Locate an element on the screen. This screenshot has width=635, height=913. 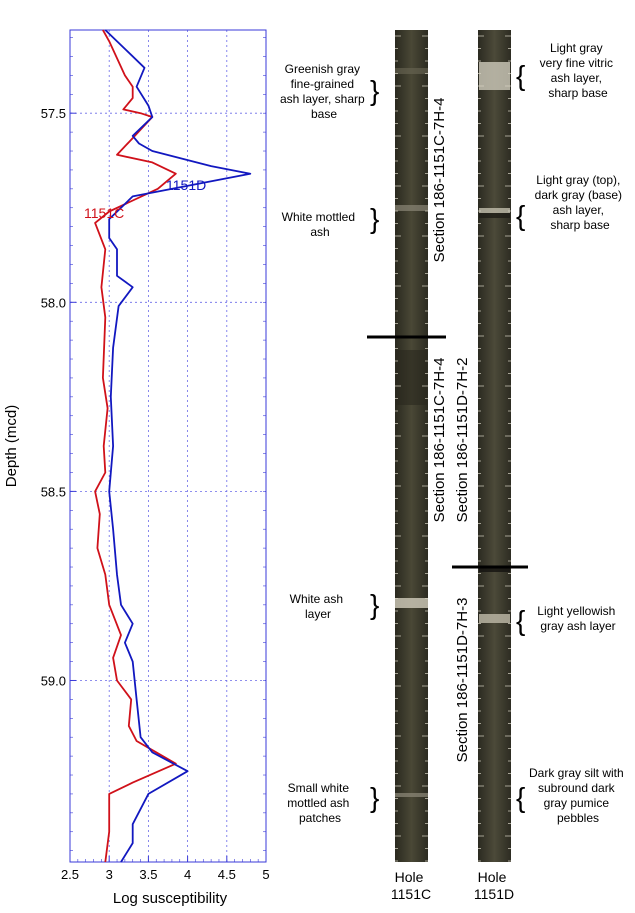
core-gap is located at coordinates (494, 570).